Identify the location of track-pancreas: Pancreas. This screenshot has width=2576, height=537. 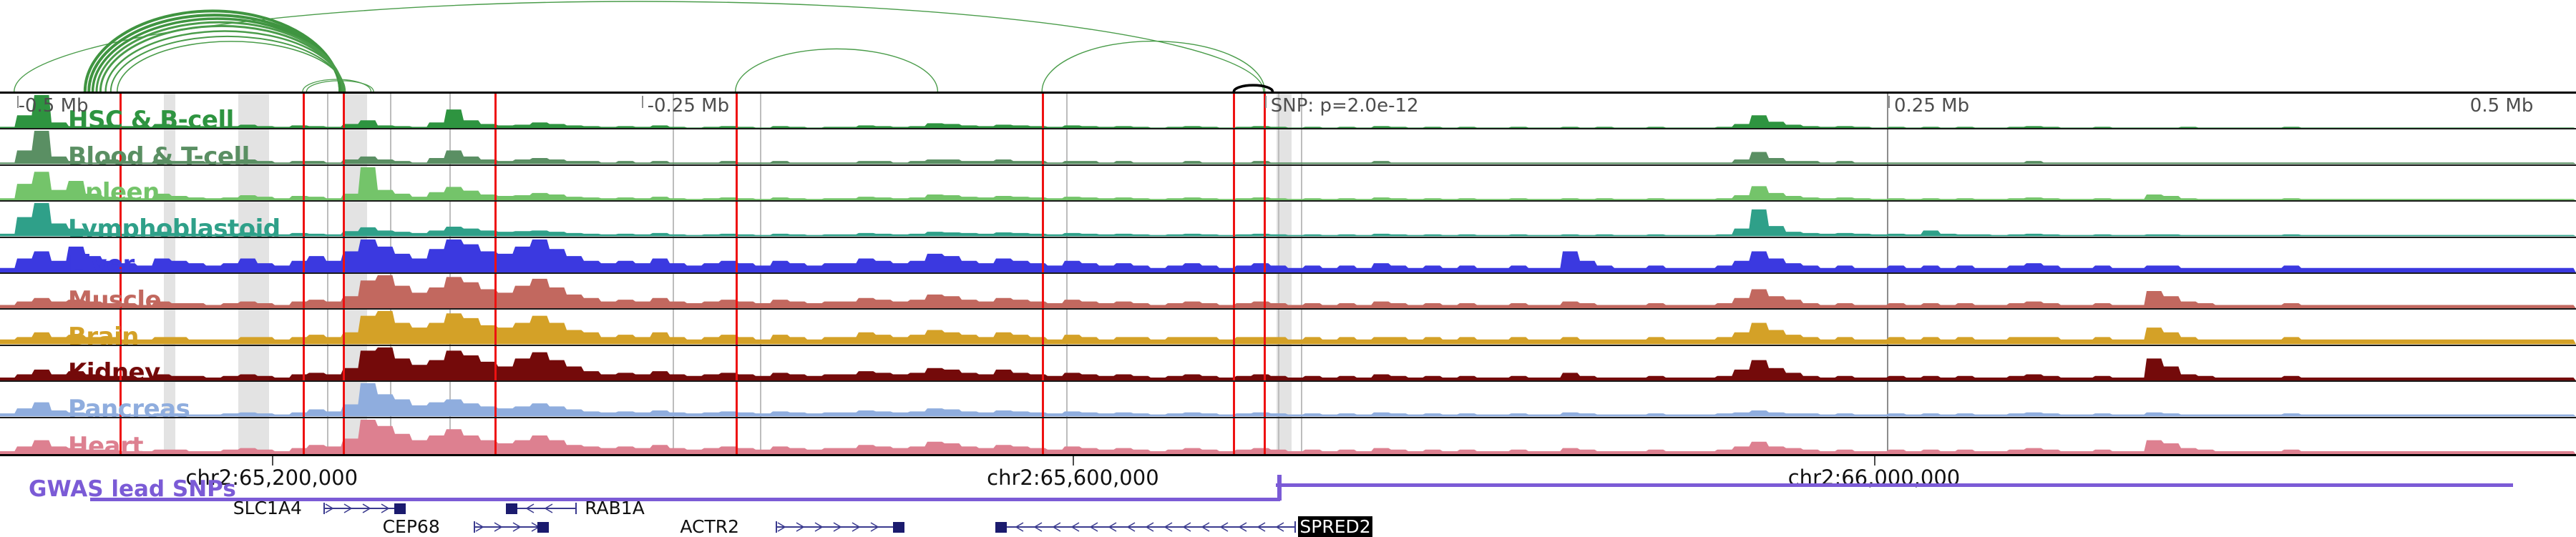
(1288, 400).